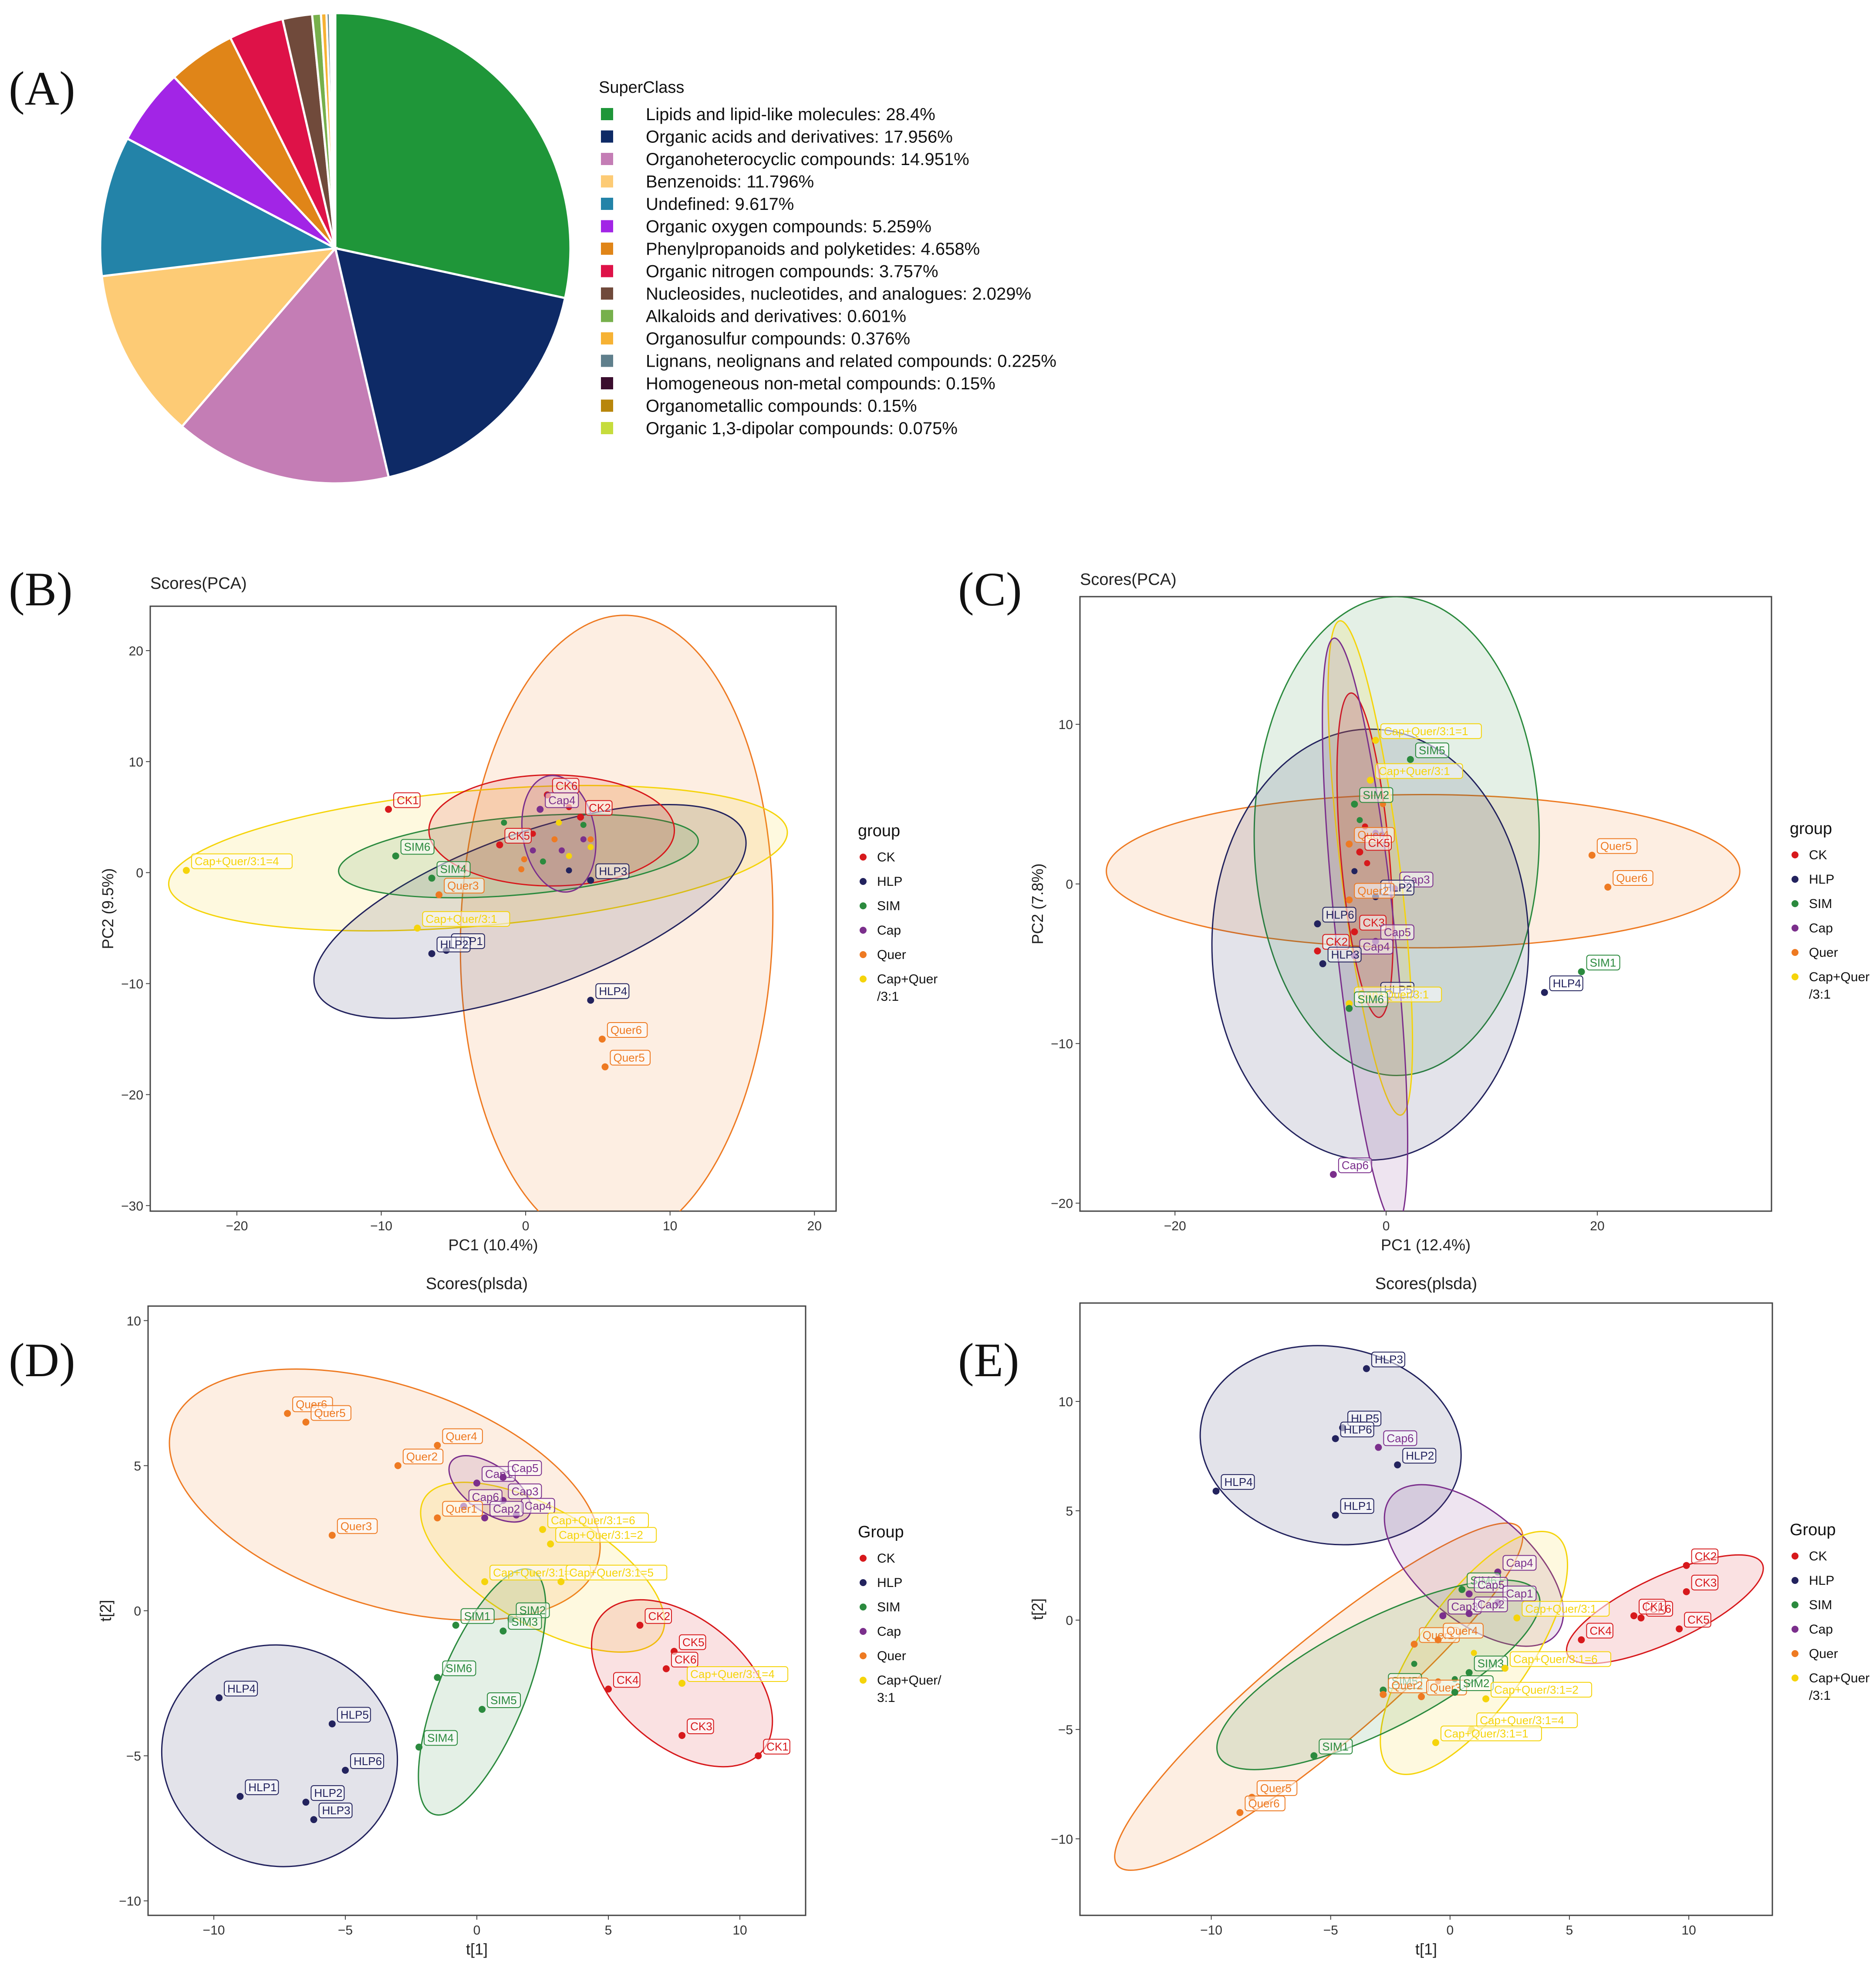 The height and width of the screenshot is (1965, 1876). What do you see at coordinates (1062, 1204) in the screenshot?
I see `y-tick-label: −20` at bounding box center [1062, 1204].